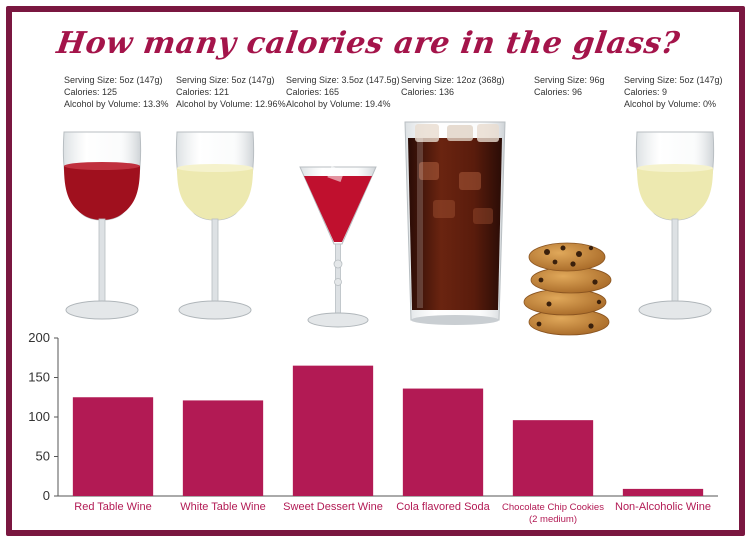 This screenshot has height=536, width=745. What do you see at coordinates (116, 104) in the screenshot?
I see `info-line: Alcohol by Volume: 13.3%` at bounding box center [116, 104].